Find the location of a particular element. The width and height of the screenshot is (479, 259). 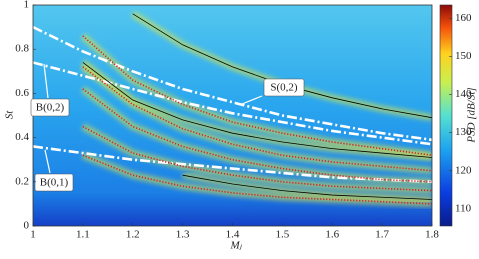

x-tick-label: 1.2 is located at coordinates (133, 235).